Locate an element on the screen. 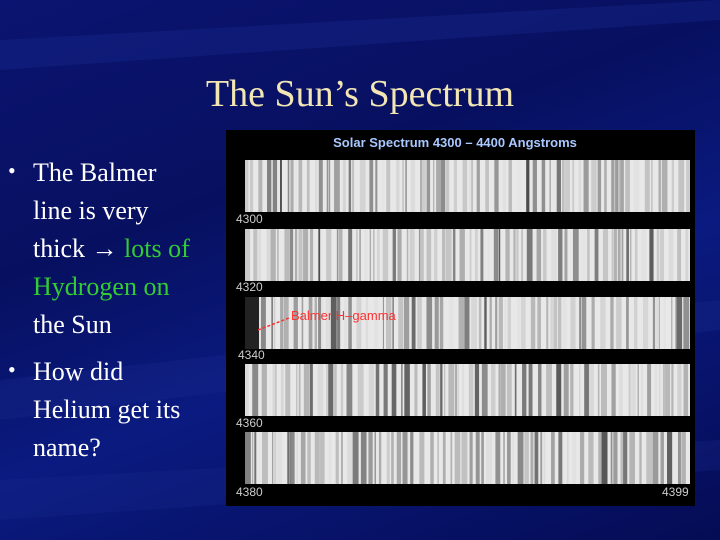  annotation: Balmer H–gamma is located at coordinates (344, 315).